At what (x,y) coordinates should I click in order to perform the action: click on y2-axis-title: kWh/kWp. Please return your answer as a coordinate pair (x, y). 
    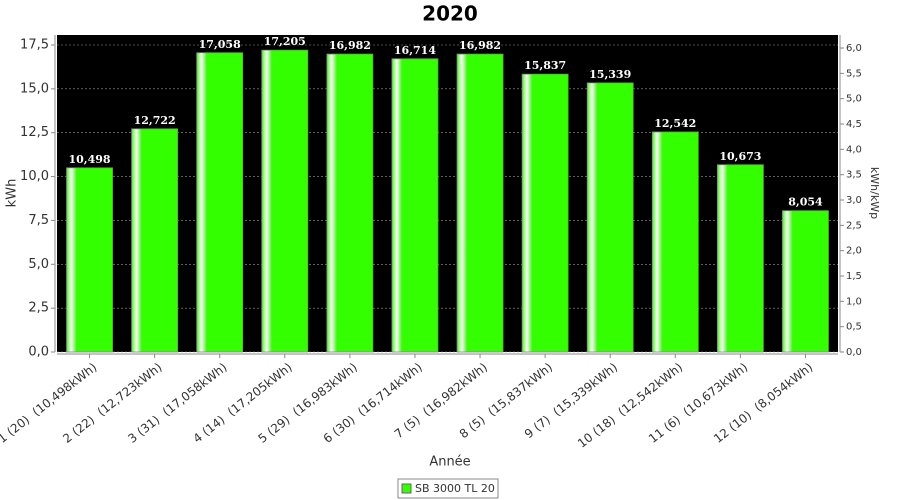
    Looking at the image, I should click on (874, 193).